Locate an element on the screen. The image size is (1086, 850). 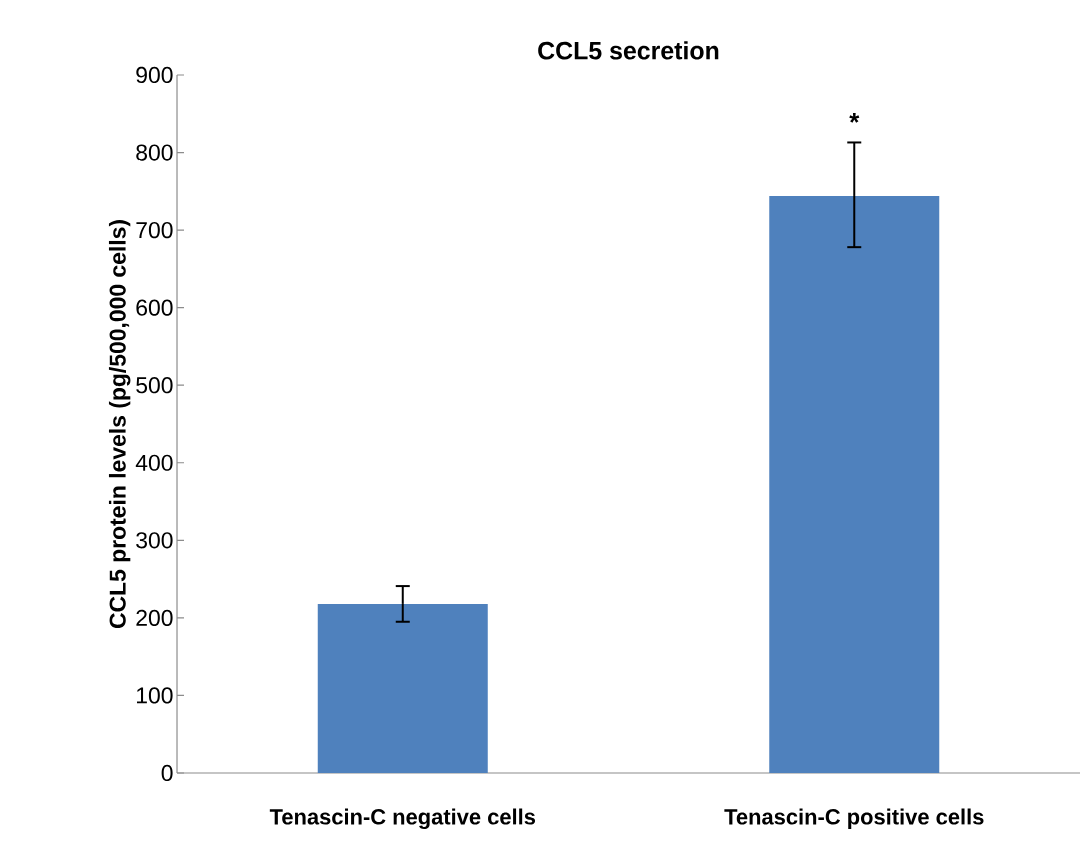
y-tick-label: 900 is located at coordinates (154, 75).